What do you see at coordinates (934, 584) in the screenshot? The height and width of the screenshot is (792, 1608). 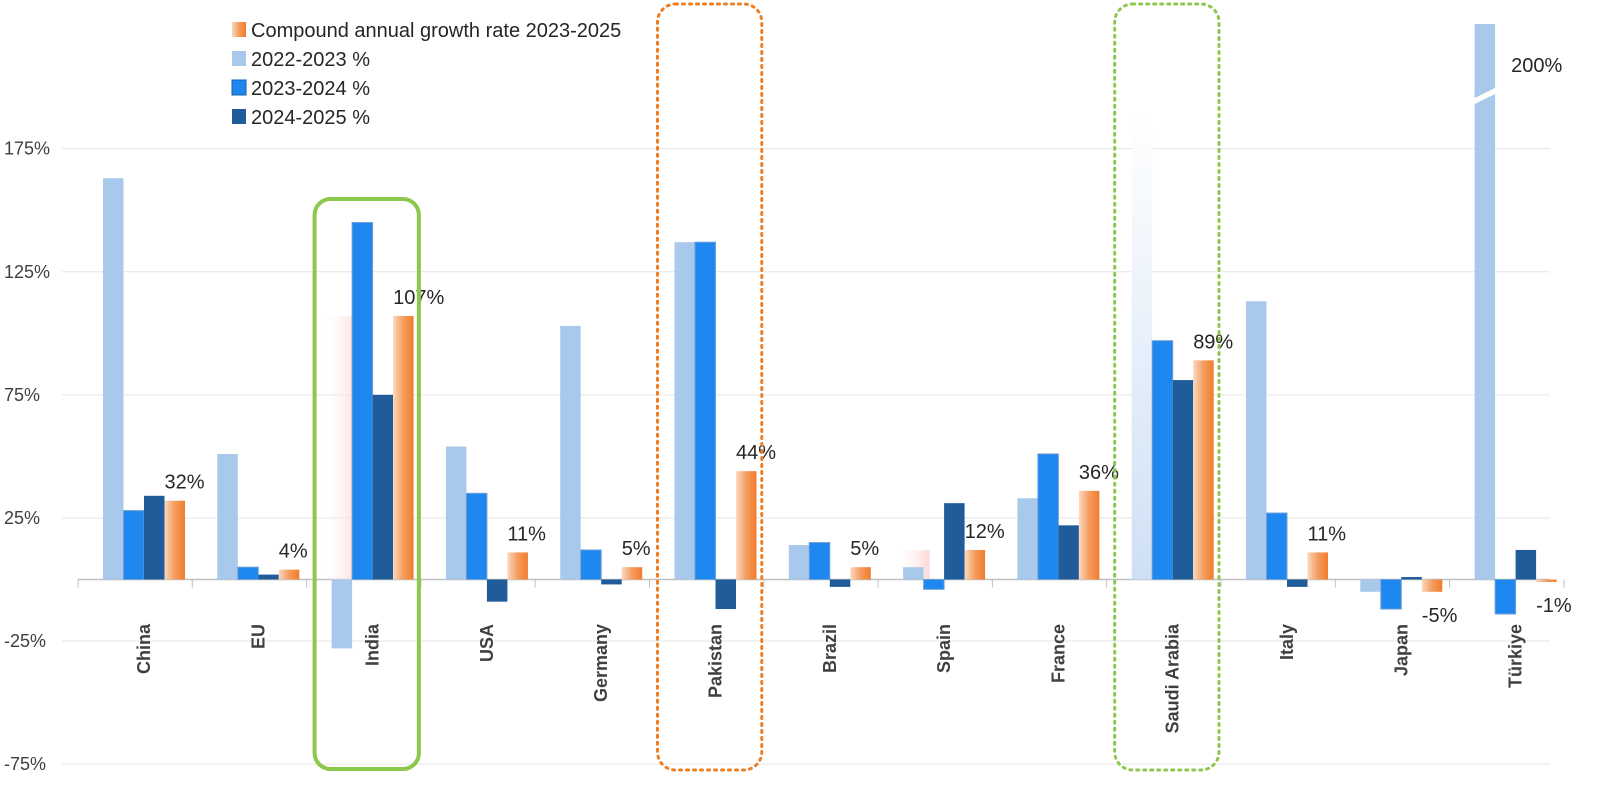 I see `bar-2023-2024--spain` at bounding box center [934, 584].